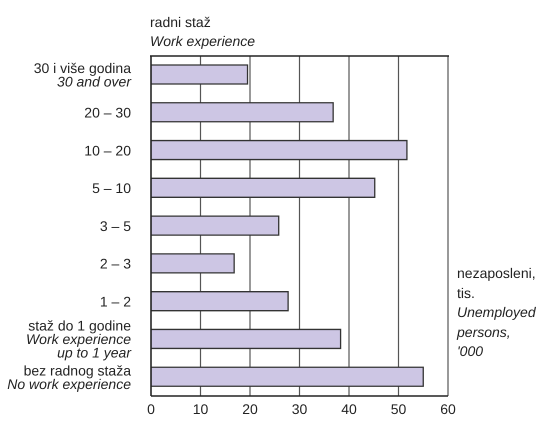 The image size is (547, 426). What do you see at coordinates (496, 312) in the screenshot?
I see `x-axis-title: nezaposleni, tis. Unemployed persons, '000` at bounding box center [496, 312].